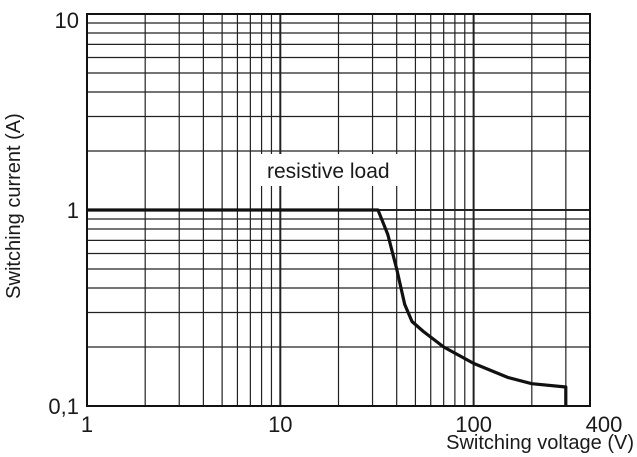 The height and width of the screenshot is (457, 637). Describe the element at coordinates (280, 424) in the screenshot. I see `x-tick-label: 10` at that location.